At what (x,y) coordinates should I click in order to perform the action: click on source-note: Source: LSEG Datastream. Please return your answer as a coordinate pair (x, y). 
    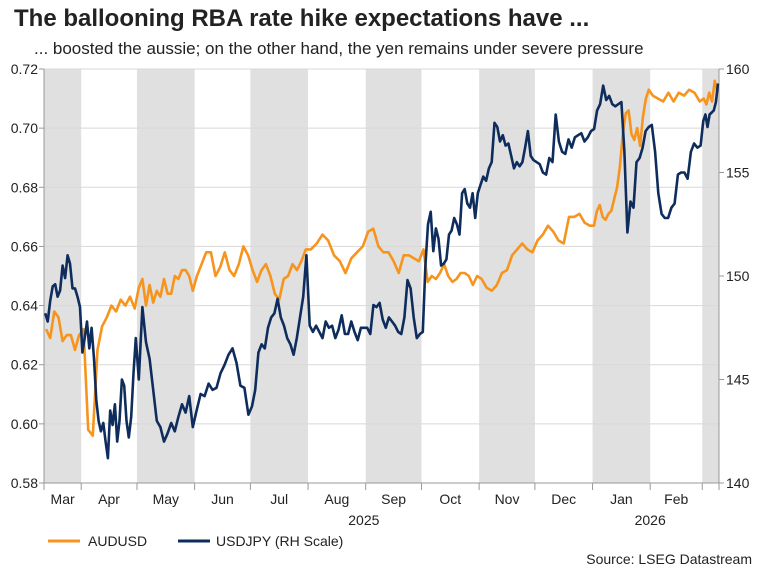
    Looking at the image, I should click on (669, 559).